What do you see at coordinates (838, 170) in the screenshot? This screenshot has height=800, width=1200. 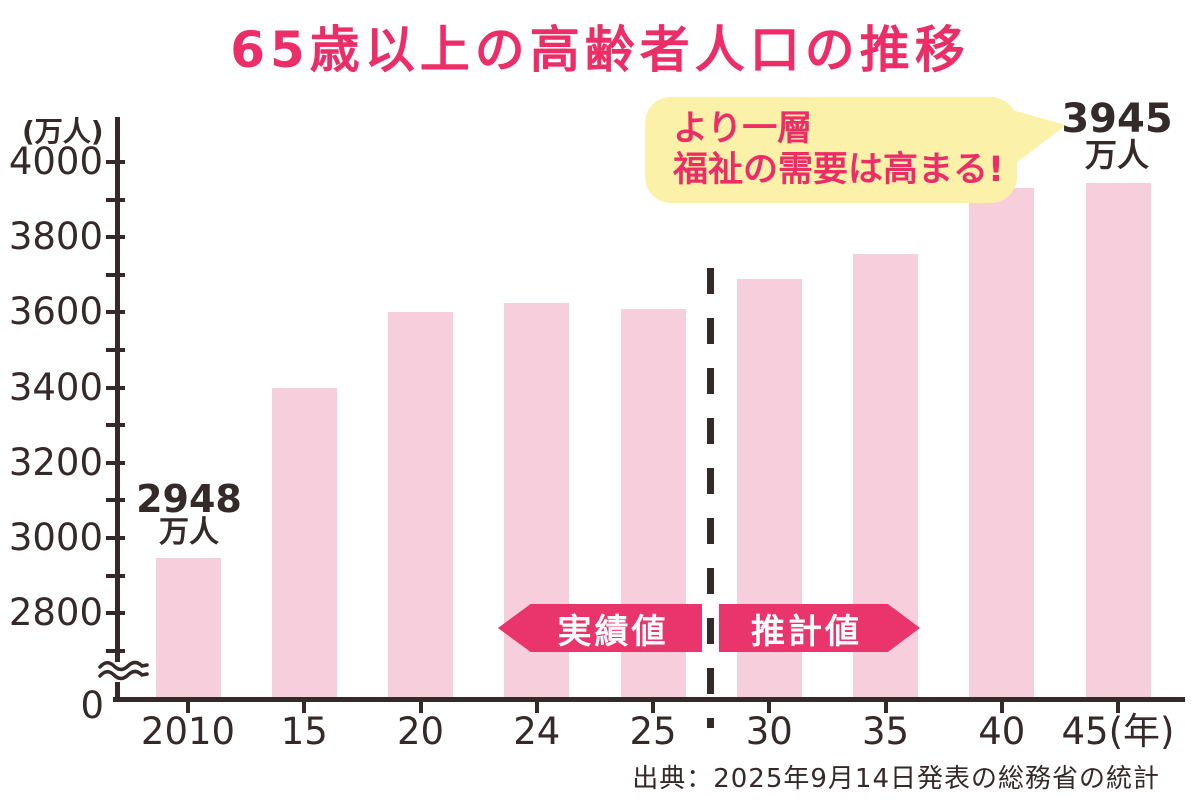 I see `callout-bubble-line2: 福祉の需要は高まる!` at bounding box center [838, 170].